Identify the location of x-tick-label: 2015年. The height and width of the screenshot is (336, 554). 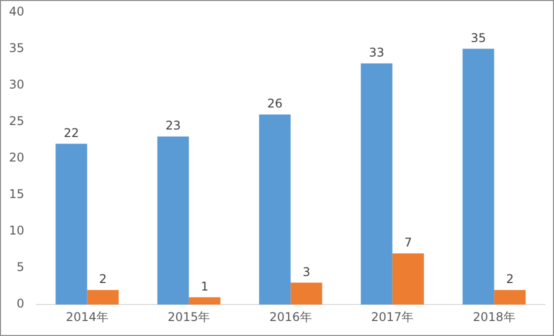
(189, 317).